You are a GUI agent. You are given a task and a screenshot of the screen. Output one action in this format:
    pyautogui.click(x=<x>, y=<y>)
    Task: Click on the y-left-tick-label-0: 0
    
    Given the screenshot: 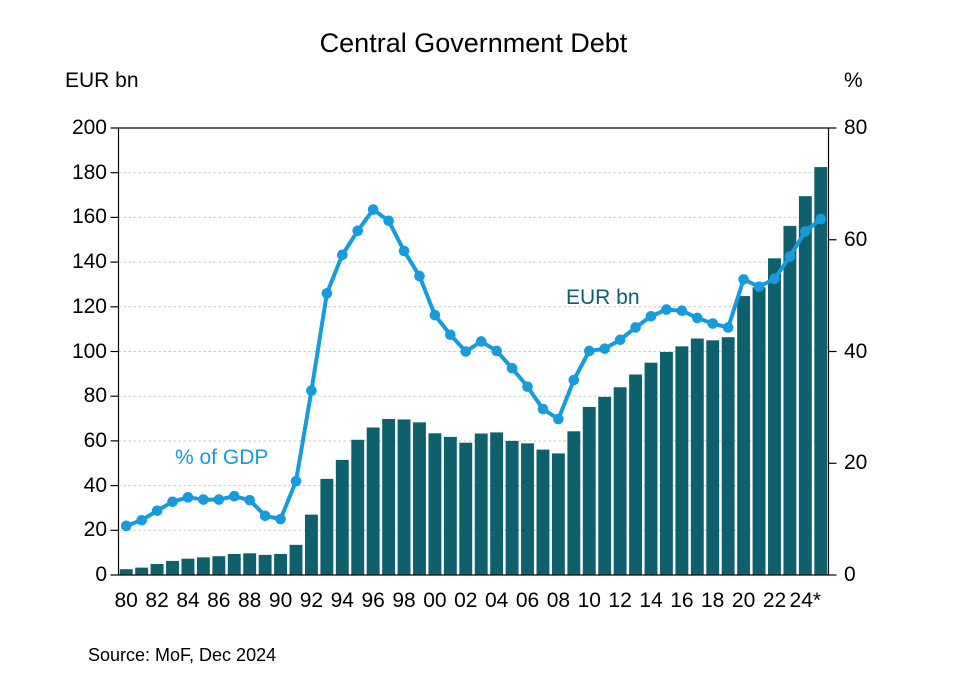 What is the action you would take?
    pyautogui.click(x=101, y=574)
    